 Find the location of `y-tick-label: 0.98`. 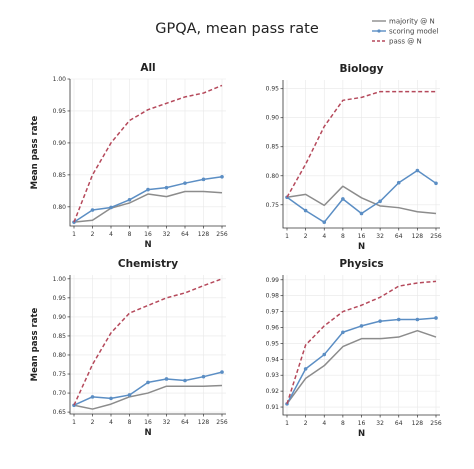

y-tick-label: 0.98 is located at coordinates (273, 296).